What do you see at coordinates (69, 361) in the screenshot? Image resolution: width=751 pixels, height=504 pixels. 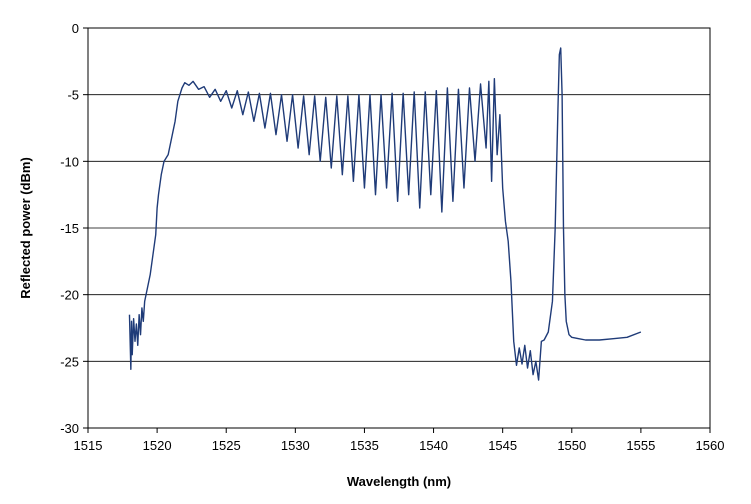 I see `y-tick-label: -25` at bounding box center [69, 361].